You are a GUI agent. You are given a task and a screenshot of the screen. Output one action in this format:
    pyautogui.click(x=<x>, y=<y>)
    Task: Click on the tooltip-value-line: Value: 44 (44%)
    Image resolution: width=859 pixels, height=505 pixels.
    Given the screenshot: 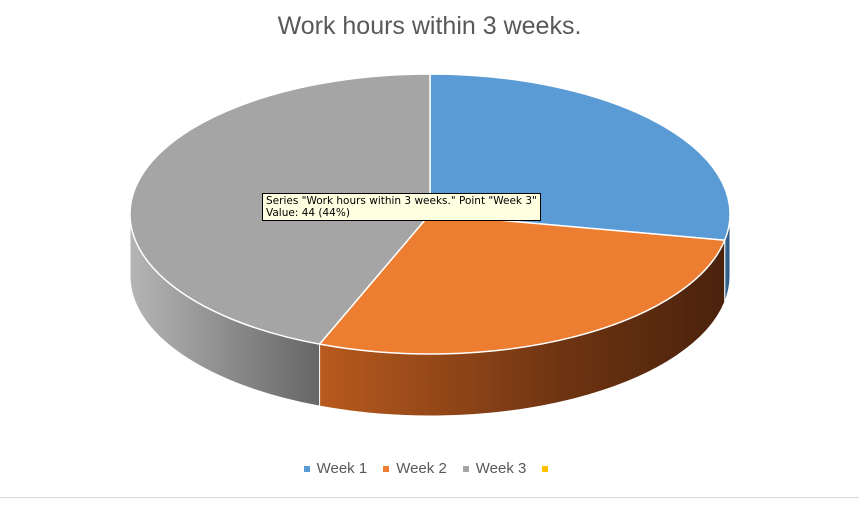 What is the action you would take?
    pyautogui.click(x=308, y=213)
    